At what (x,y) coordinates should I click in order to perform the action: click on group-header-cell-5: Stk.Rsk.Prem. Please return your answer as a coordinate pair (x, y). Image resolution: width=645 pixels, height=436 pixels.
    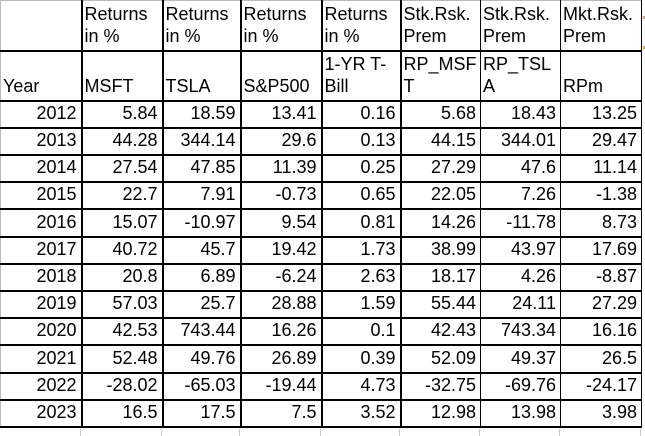
    Looking at the image, I should click on (440, 26).